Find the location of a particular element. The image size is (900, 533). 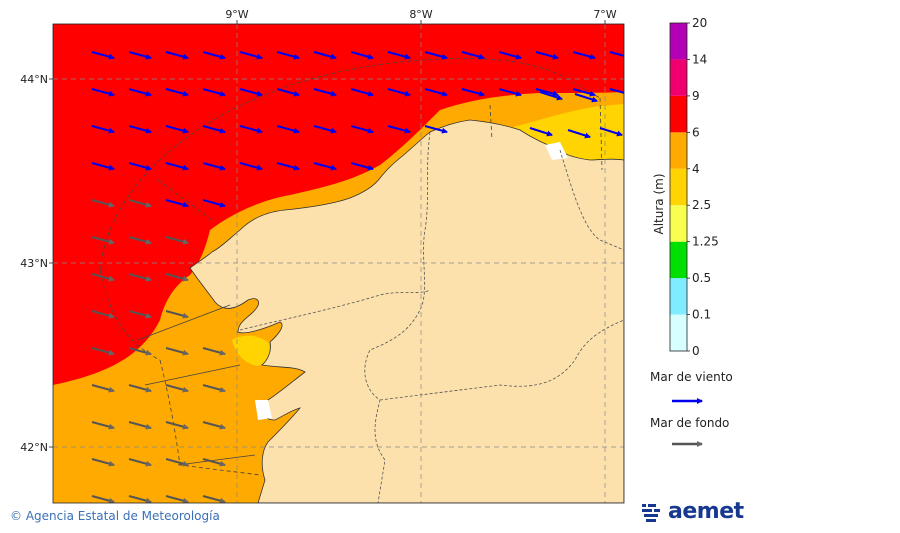

lat-tick-43n: 43°N is located at coordinates (34, 263).